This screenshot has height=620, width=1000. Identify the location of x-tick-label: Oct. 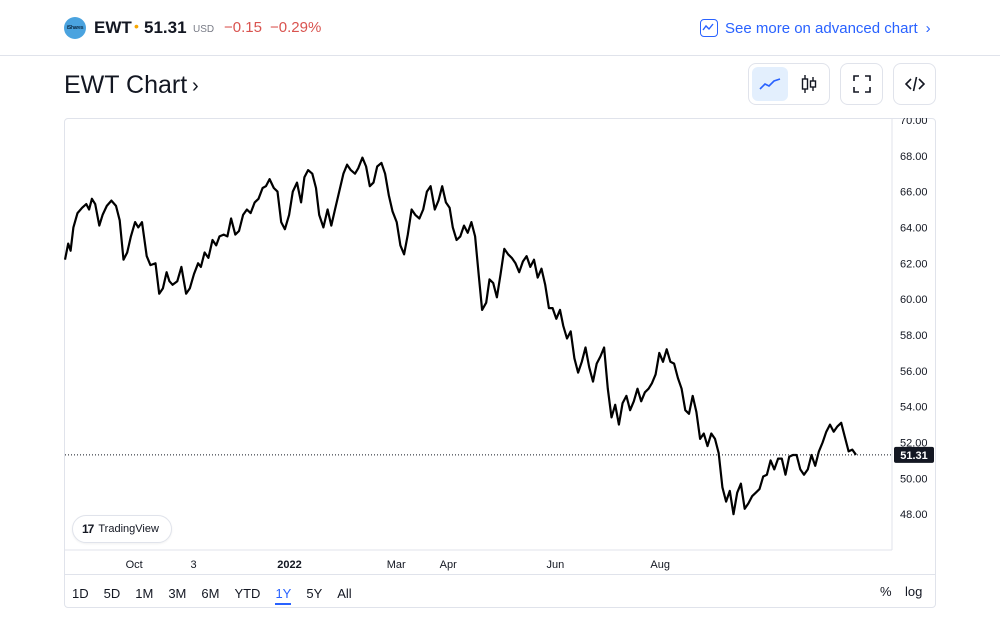
(134, 565).